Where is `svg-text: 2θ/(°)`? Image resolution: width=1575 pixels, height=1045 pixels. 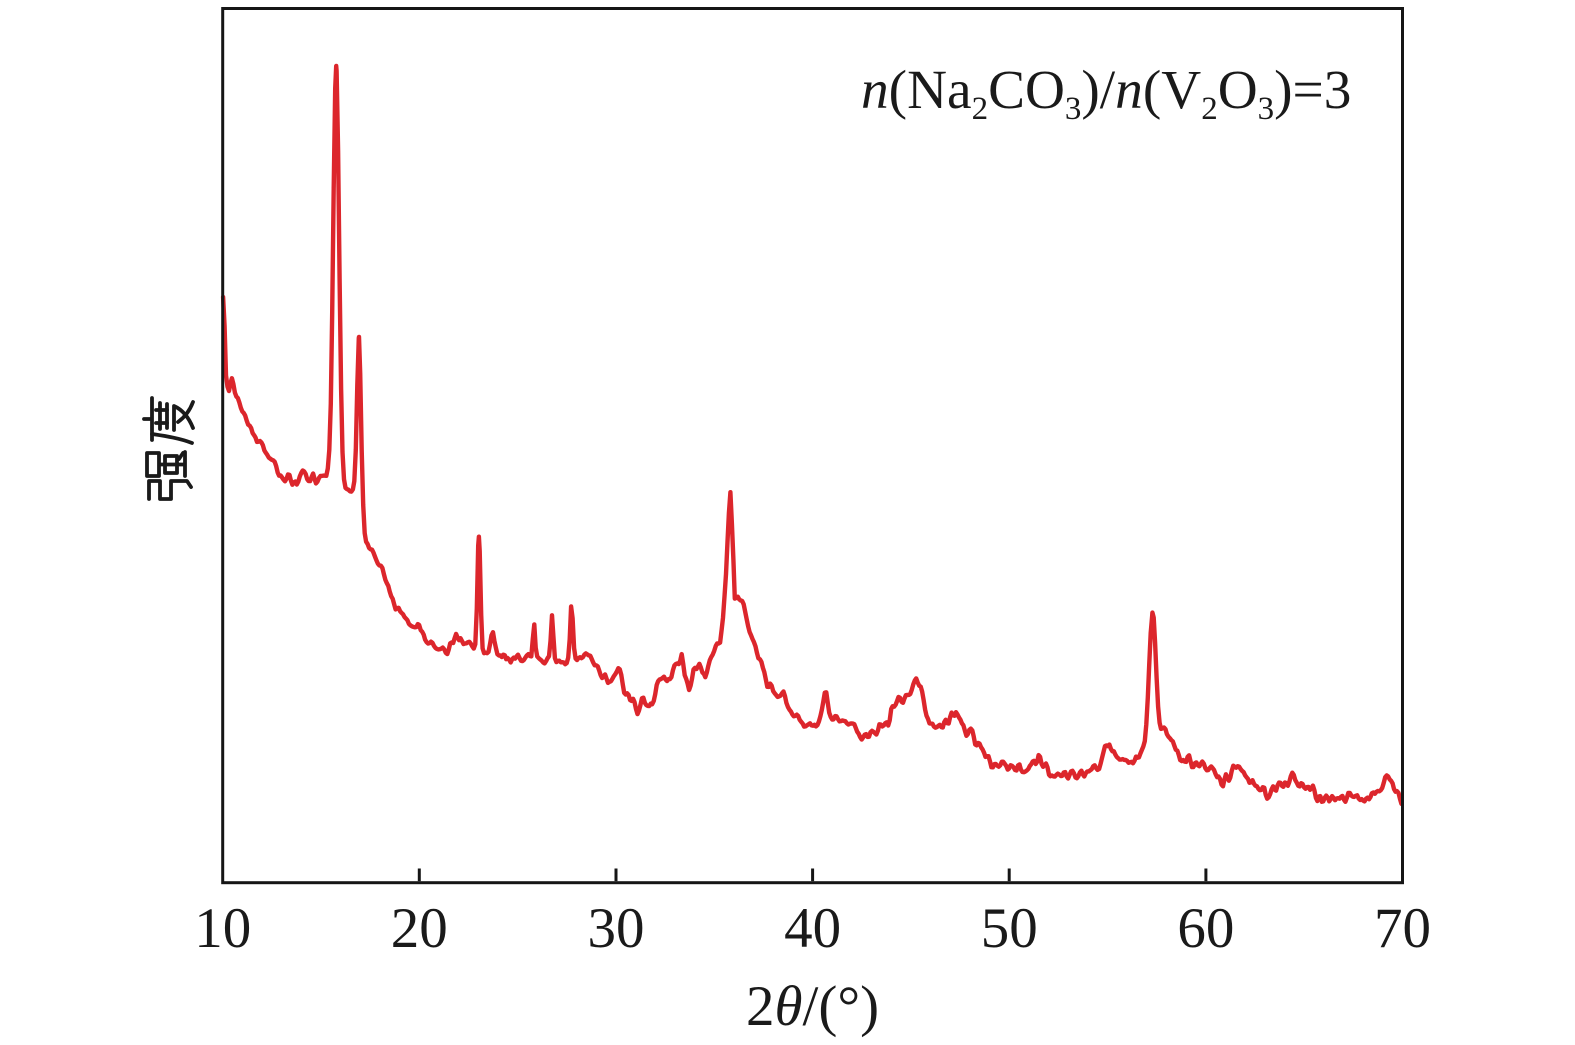
svg-text: 2θ/(°) is located at coordinates (812, 1006).